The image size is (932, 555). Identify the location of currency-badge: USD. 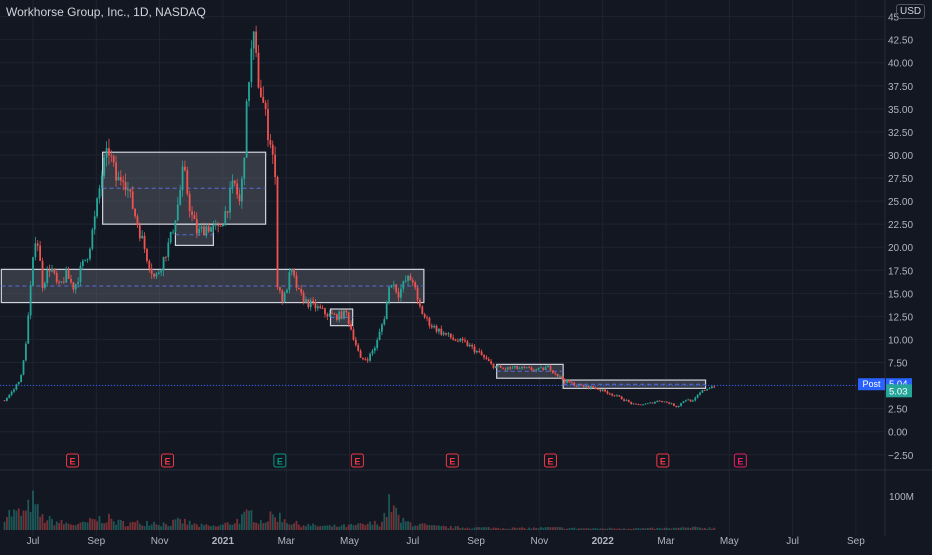
(911, 11).